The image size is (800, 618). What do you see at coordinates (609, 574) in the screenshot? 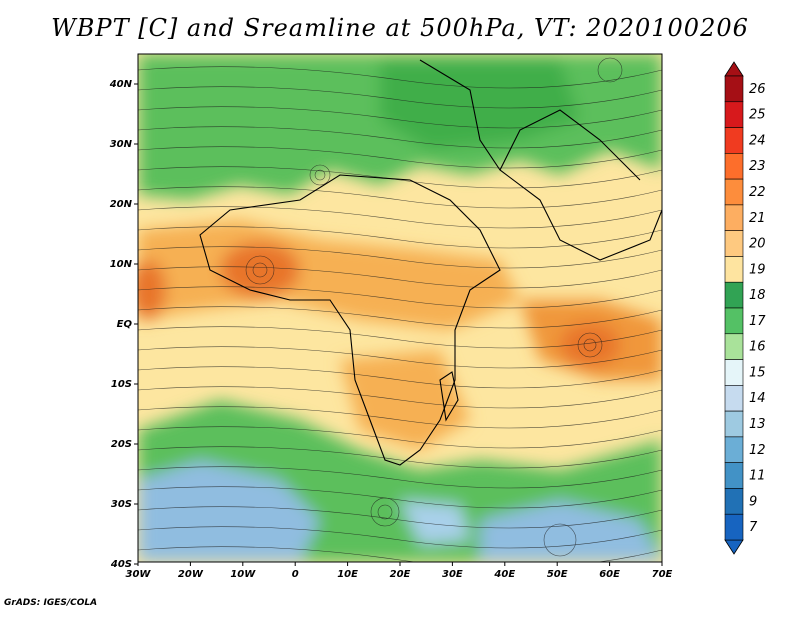
I see `x-tick-label: 60E` at bounding box center [609, 574].